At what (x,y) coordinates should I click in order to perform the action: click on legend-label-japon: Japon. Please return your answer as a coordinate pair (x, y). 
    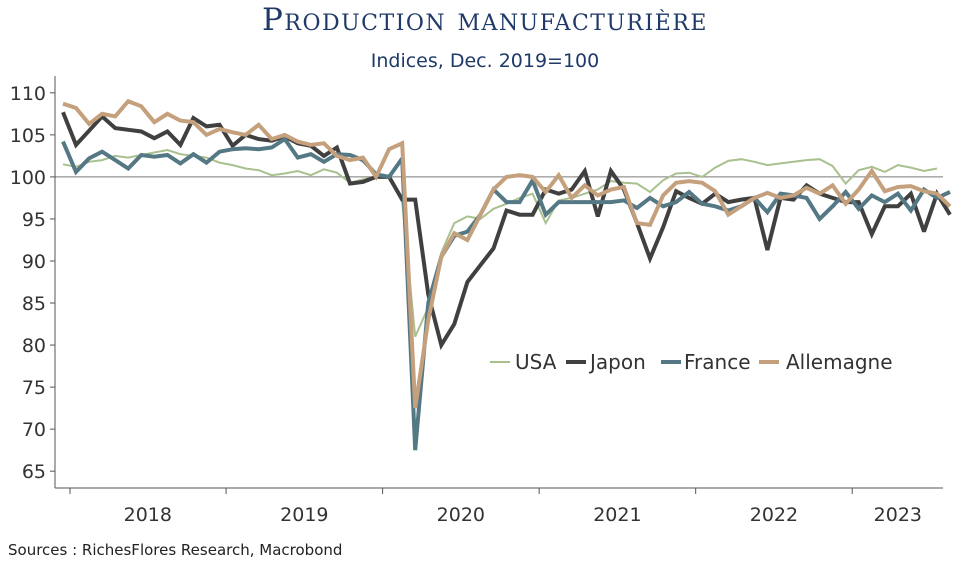
    Looking at the image, I should click on (617, 362).